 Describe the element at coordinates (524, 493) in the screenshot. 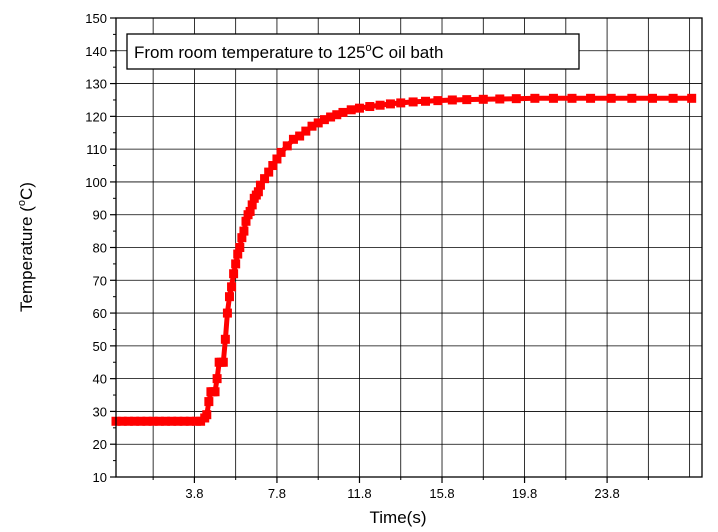

I see `x-tick-label: 19.8` at that location.